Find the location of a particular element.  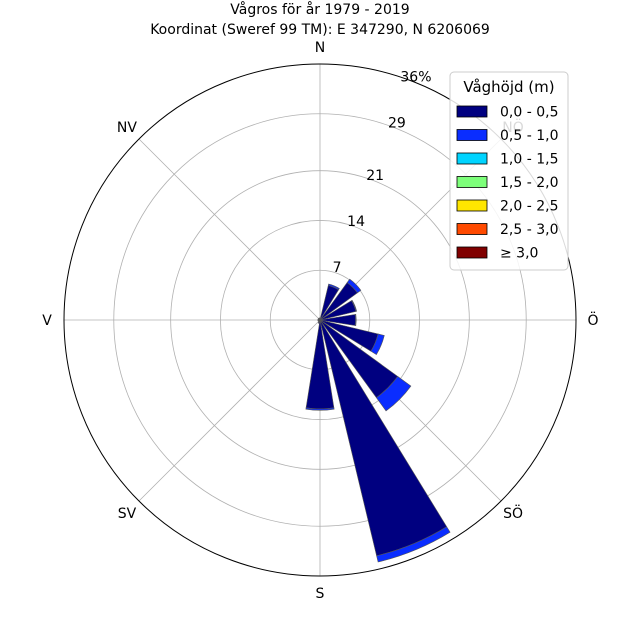

radial-tick-labels: 7 14 21 29 36% is located at coordinates (382, 172).